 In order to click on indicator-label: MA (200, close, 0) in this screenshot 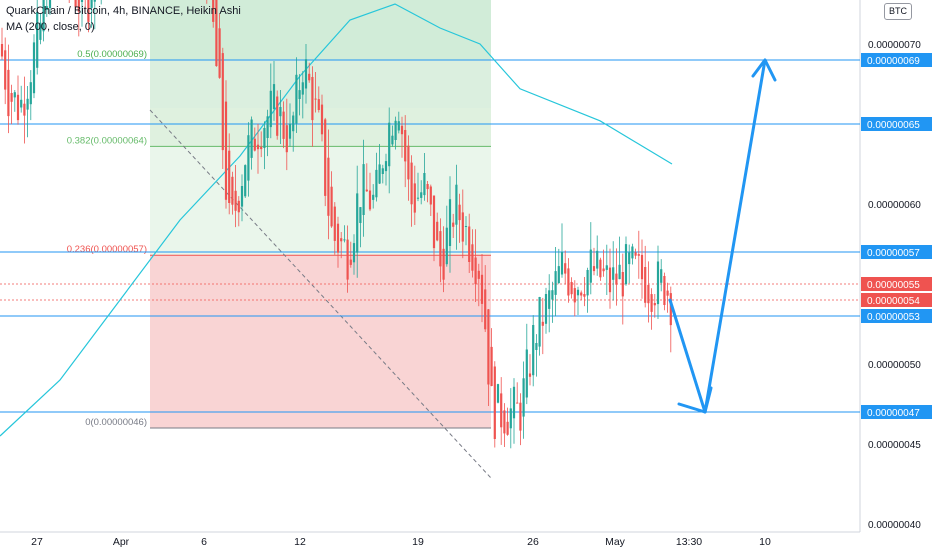, I will do `click(50, 27)`.